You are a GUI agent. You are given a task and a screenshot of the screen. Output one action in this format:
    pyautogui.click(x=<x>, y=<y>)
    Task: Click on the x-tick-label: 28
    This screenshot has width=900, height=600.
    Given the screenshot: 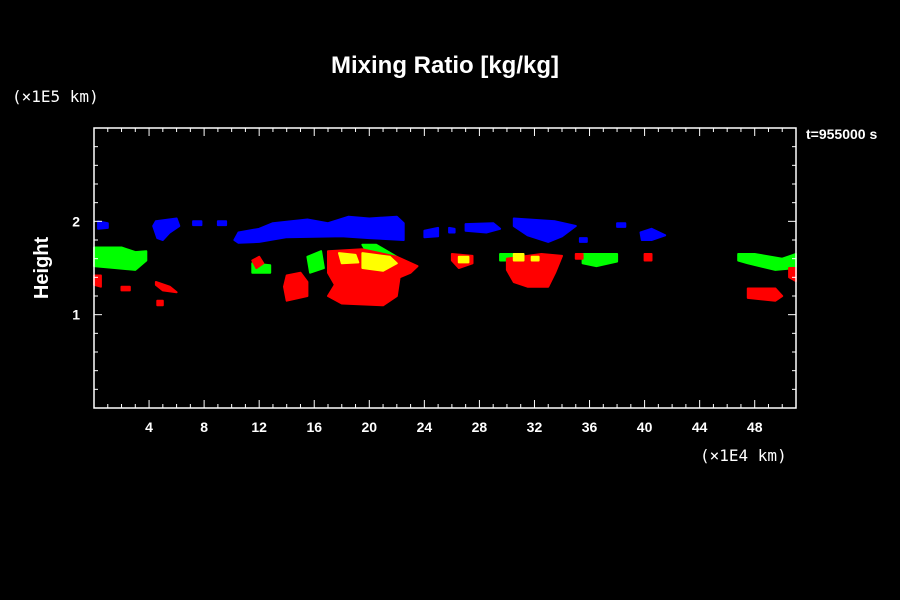 What is the action you would take?
    pyautogui.click(x=480, y=427)
    